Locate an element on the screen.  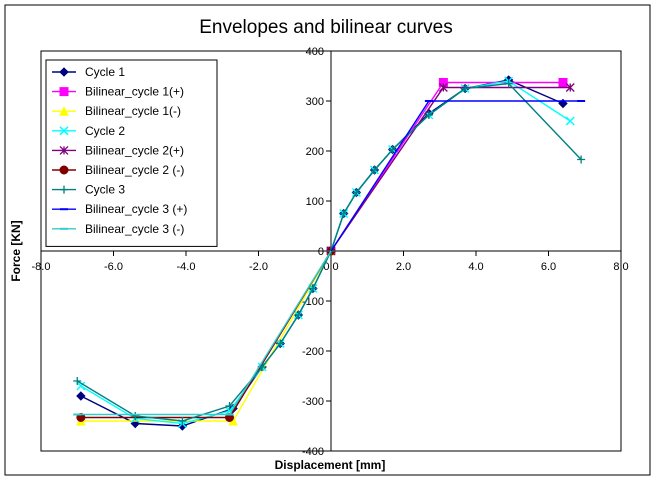
legend-entry: Bilinear_cycle 1(-) is located at coordinates (133, 111).